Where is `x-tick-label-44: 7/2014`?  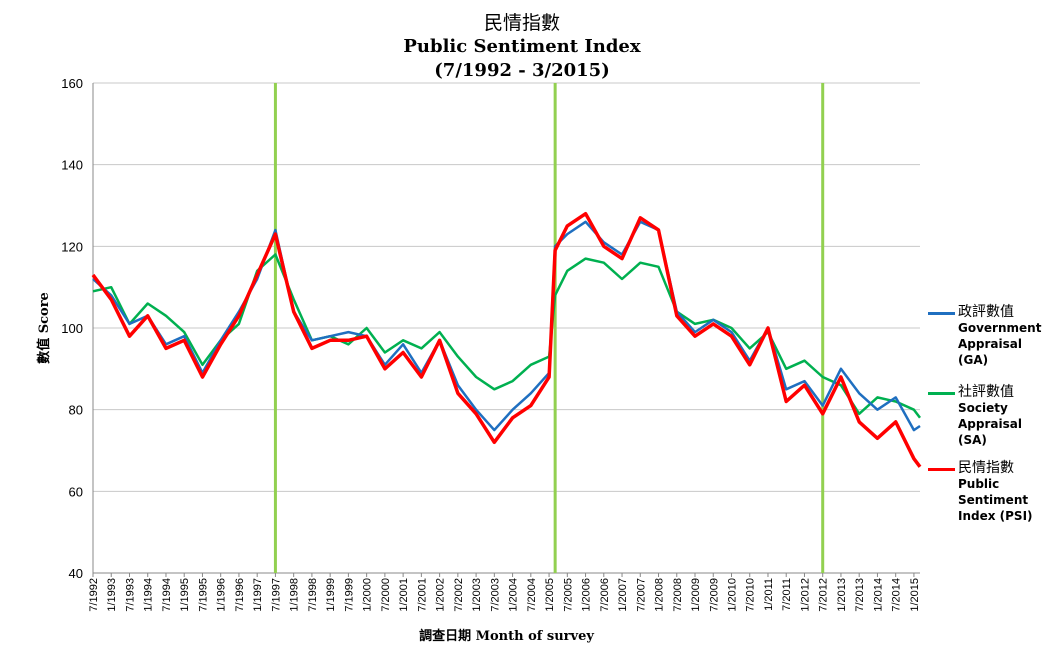 x-tick-label-44: 7/2014 is located at coordinates (897, 595).